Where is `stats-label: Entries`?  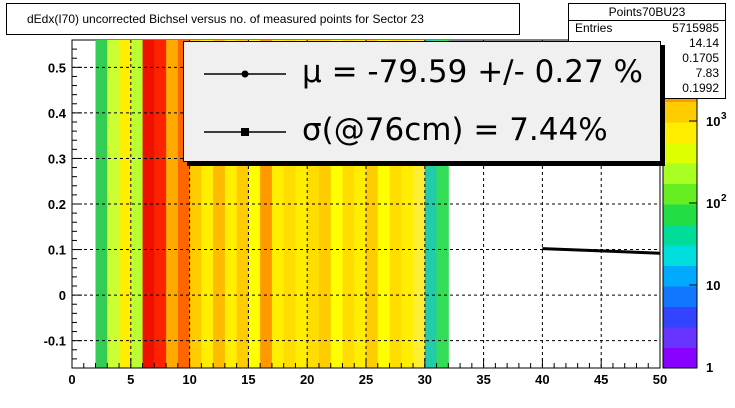 stats-label: Entries is located at coordinates (594, 28).